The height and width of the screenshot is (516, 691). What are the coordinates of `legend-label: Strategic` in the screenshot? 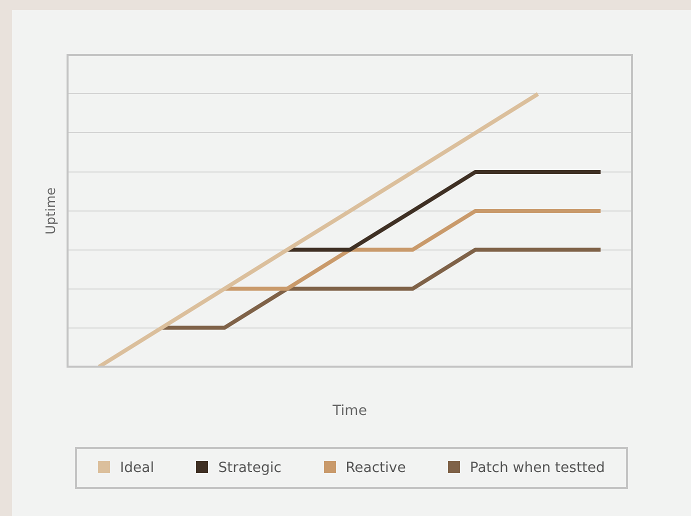 It's located at (249, 468).